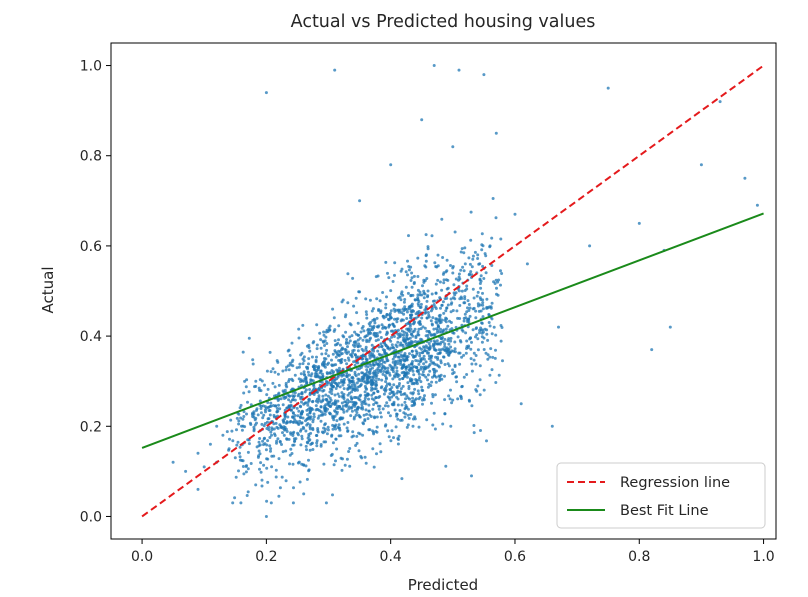 The width and height of the screenshot is (808, 597). What do you see at coordinates (515, 557) in the screenshot?
I see `x-tick-label: 0.6` at bounding box center [515, 557].